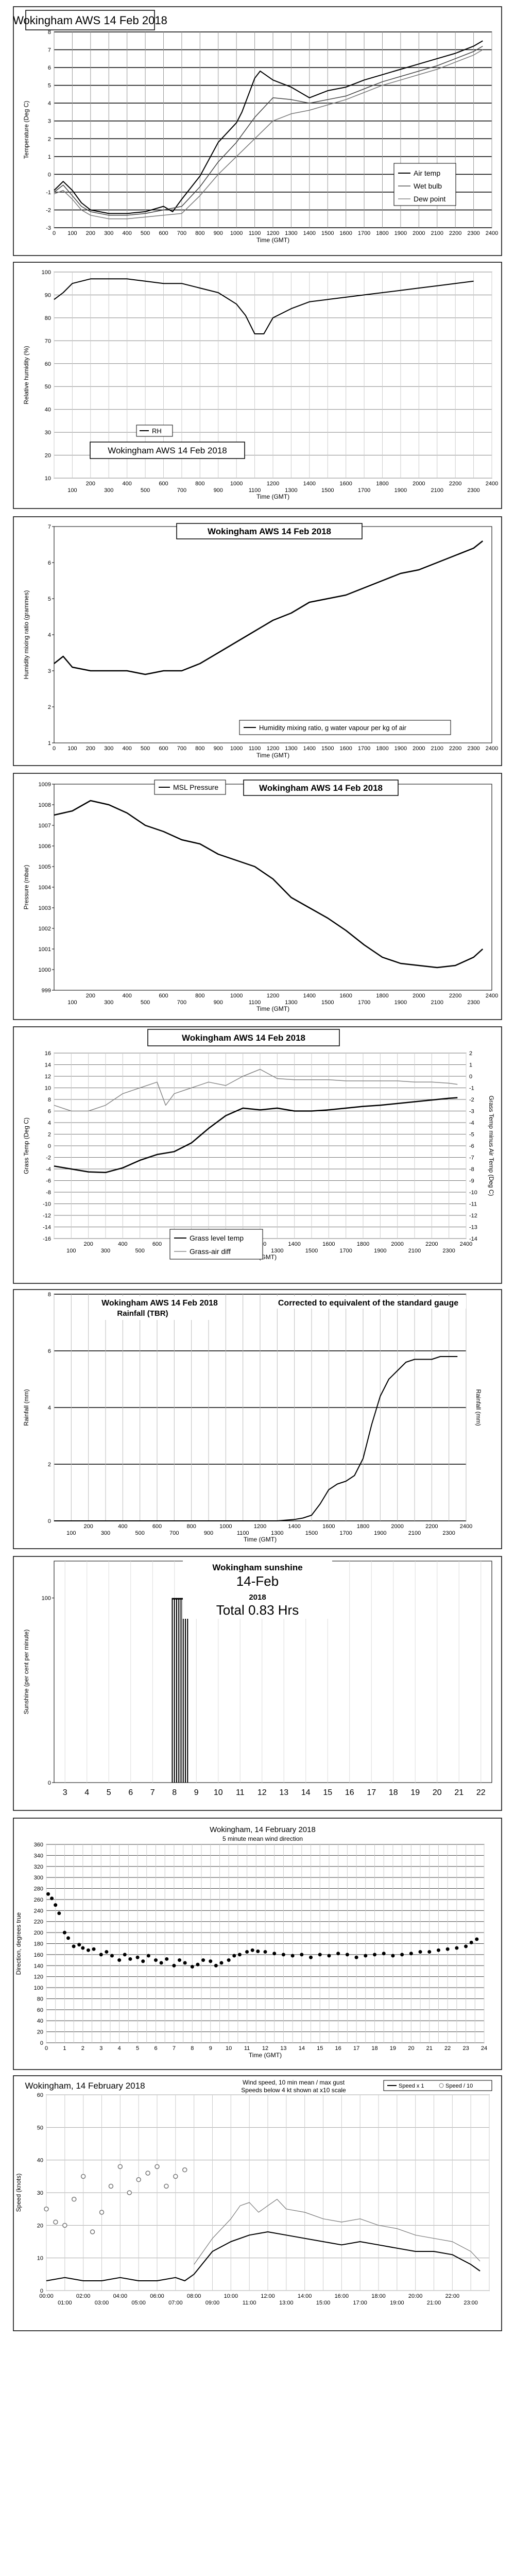 The image size is (515, 2576). Describe the element at coordinates (181, 748) in the screenshot. I see `mix-xtick-label: 700` at that location.